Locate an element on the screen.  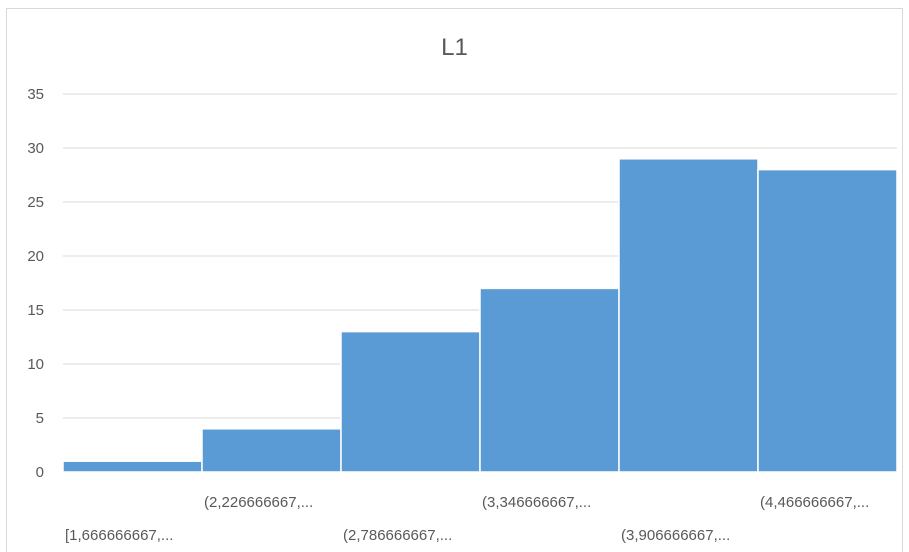
y-tick-label: 5 is located at coordinates (40, 418).